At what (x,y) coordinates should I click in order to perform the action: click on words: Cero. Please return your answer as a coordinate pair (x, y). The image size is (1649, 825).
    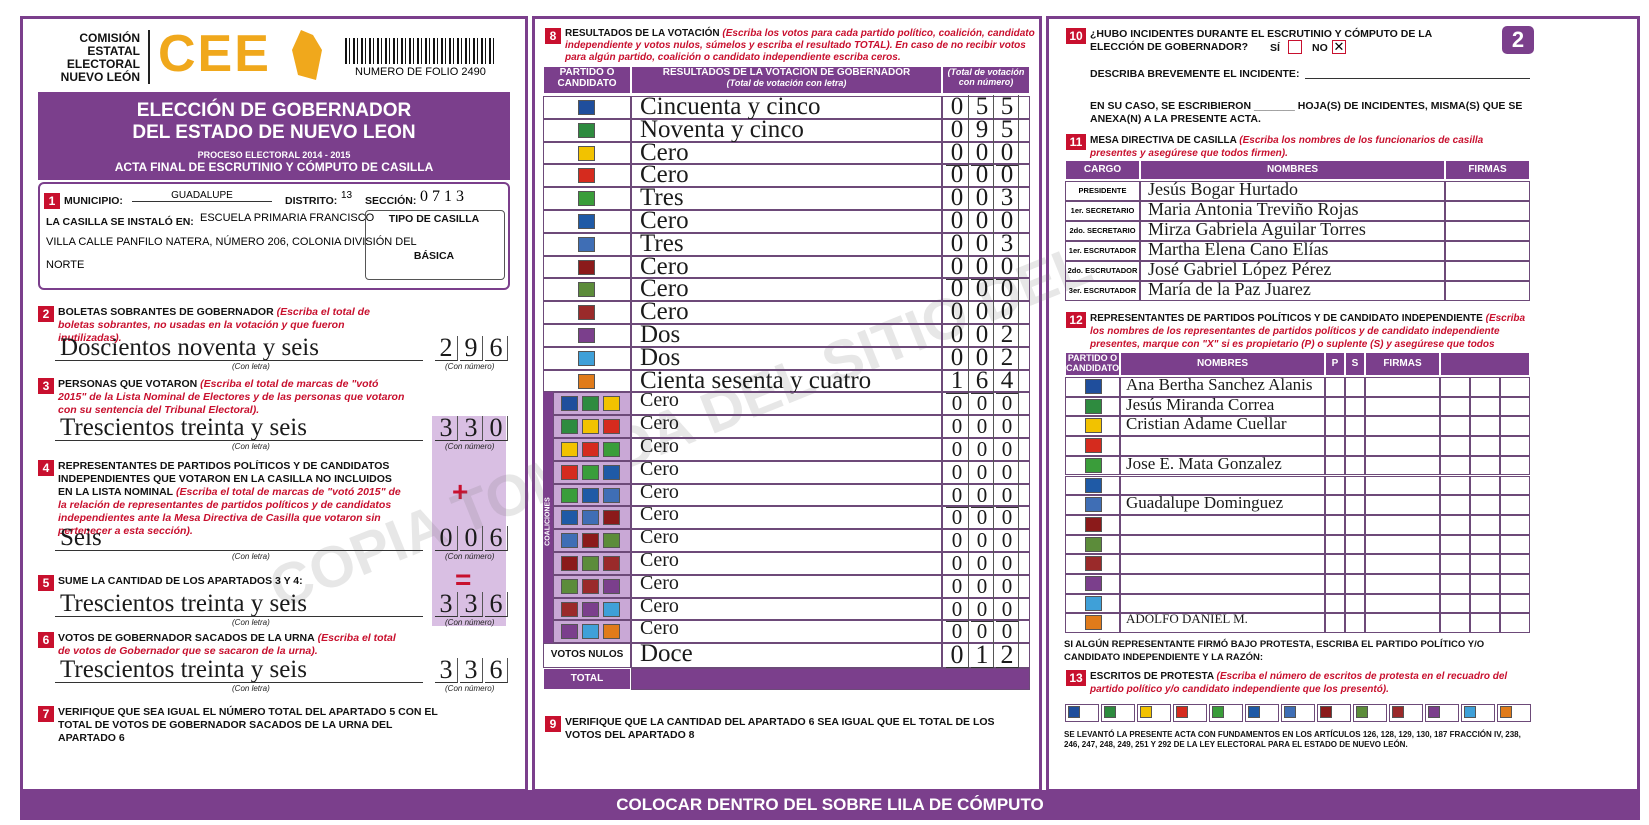
    Looking at the image, I should click on (659, 491).